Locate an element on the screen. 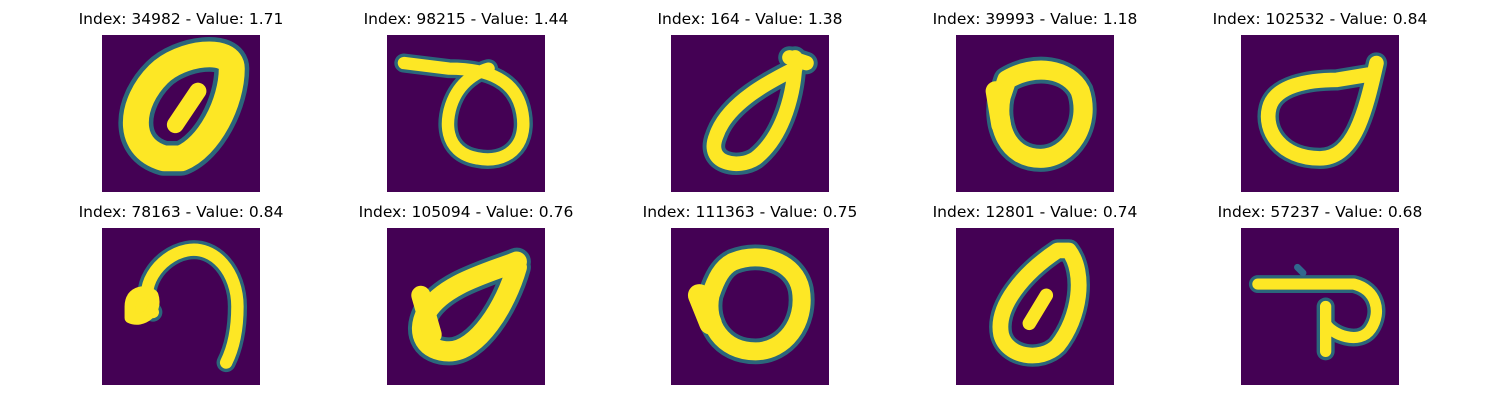  image-panel: Index: 12801 - Value: 0.74 is located at coordinates (1035, 298).